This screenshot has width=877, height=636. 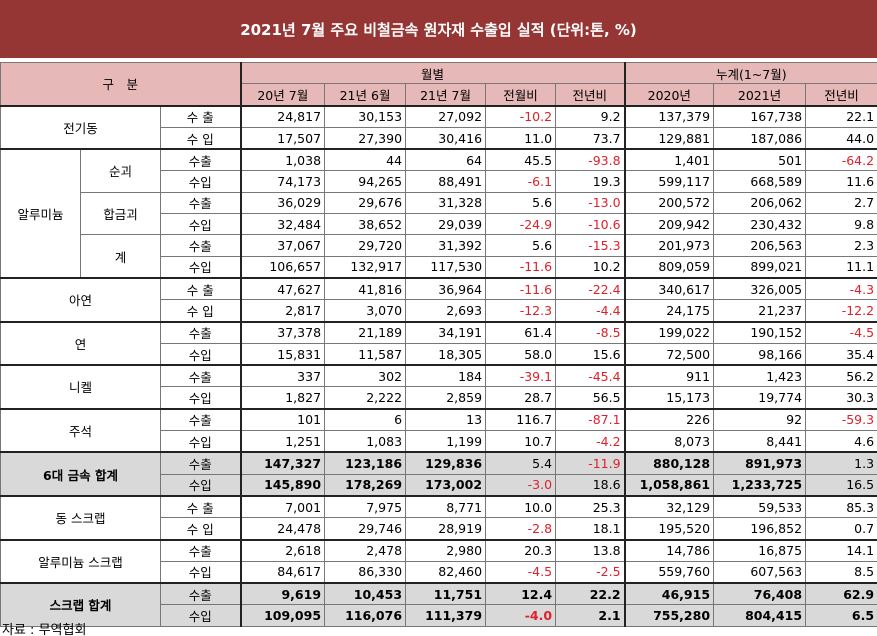 I want to click on column-header: 21년 7월, so click(x=446, y=95).